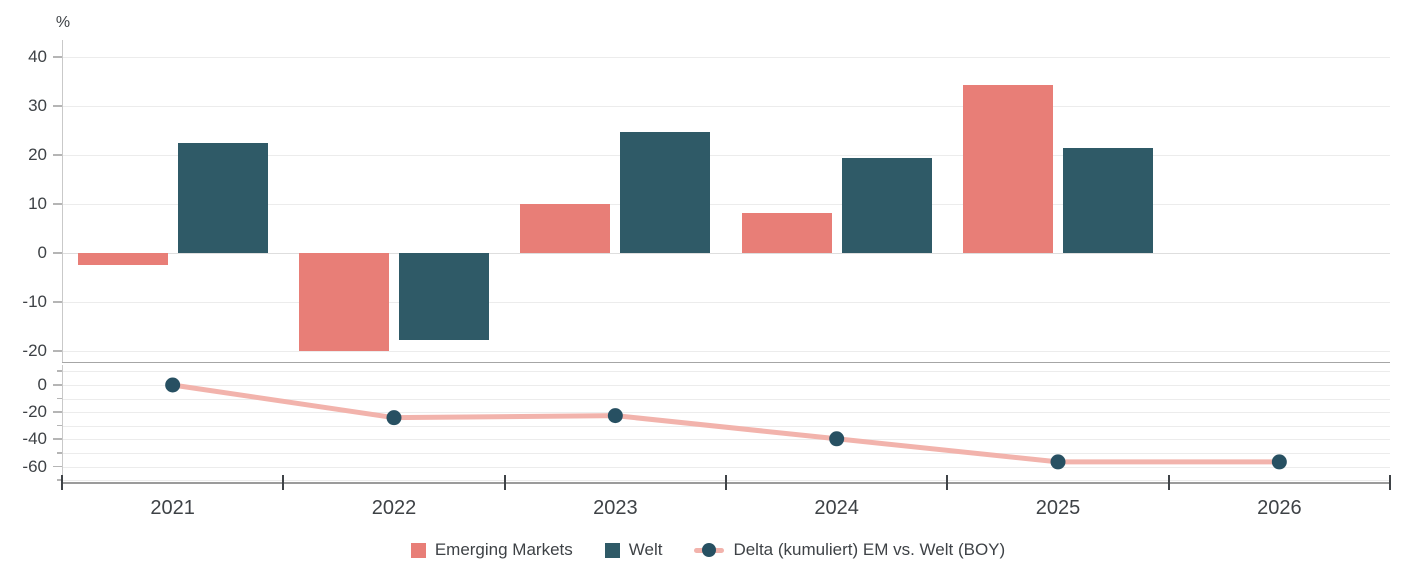 The height and width of the screenshot is (587, 1416). What do you see at coordinates (565, 228) in the screenshot?
I see `bar-emerging-markets-2023` at bounding box center [565, 228].